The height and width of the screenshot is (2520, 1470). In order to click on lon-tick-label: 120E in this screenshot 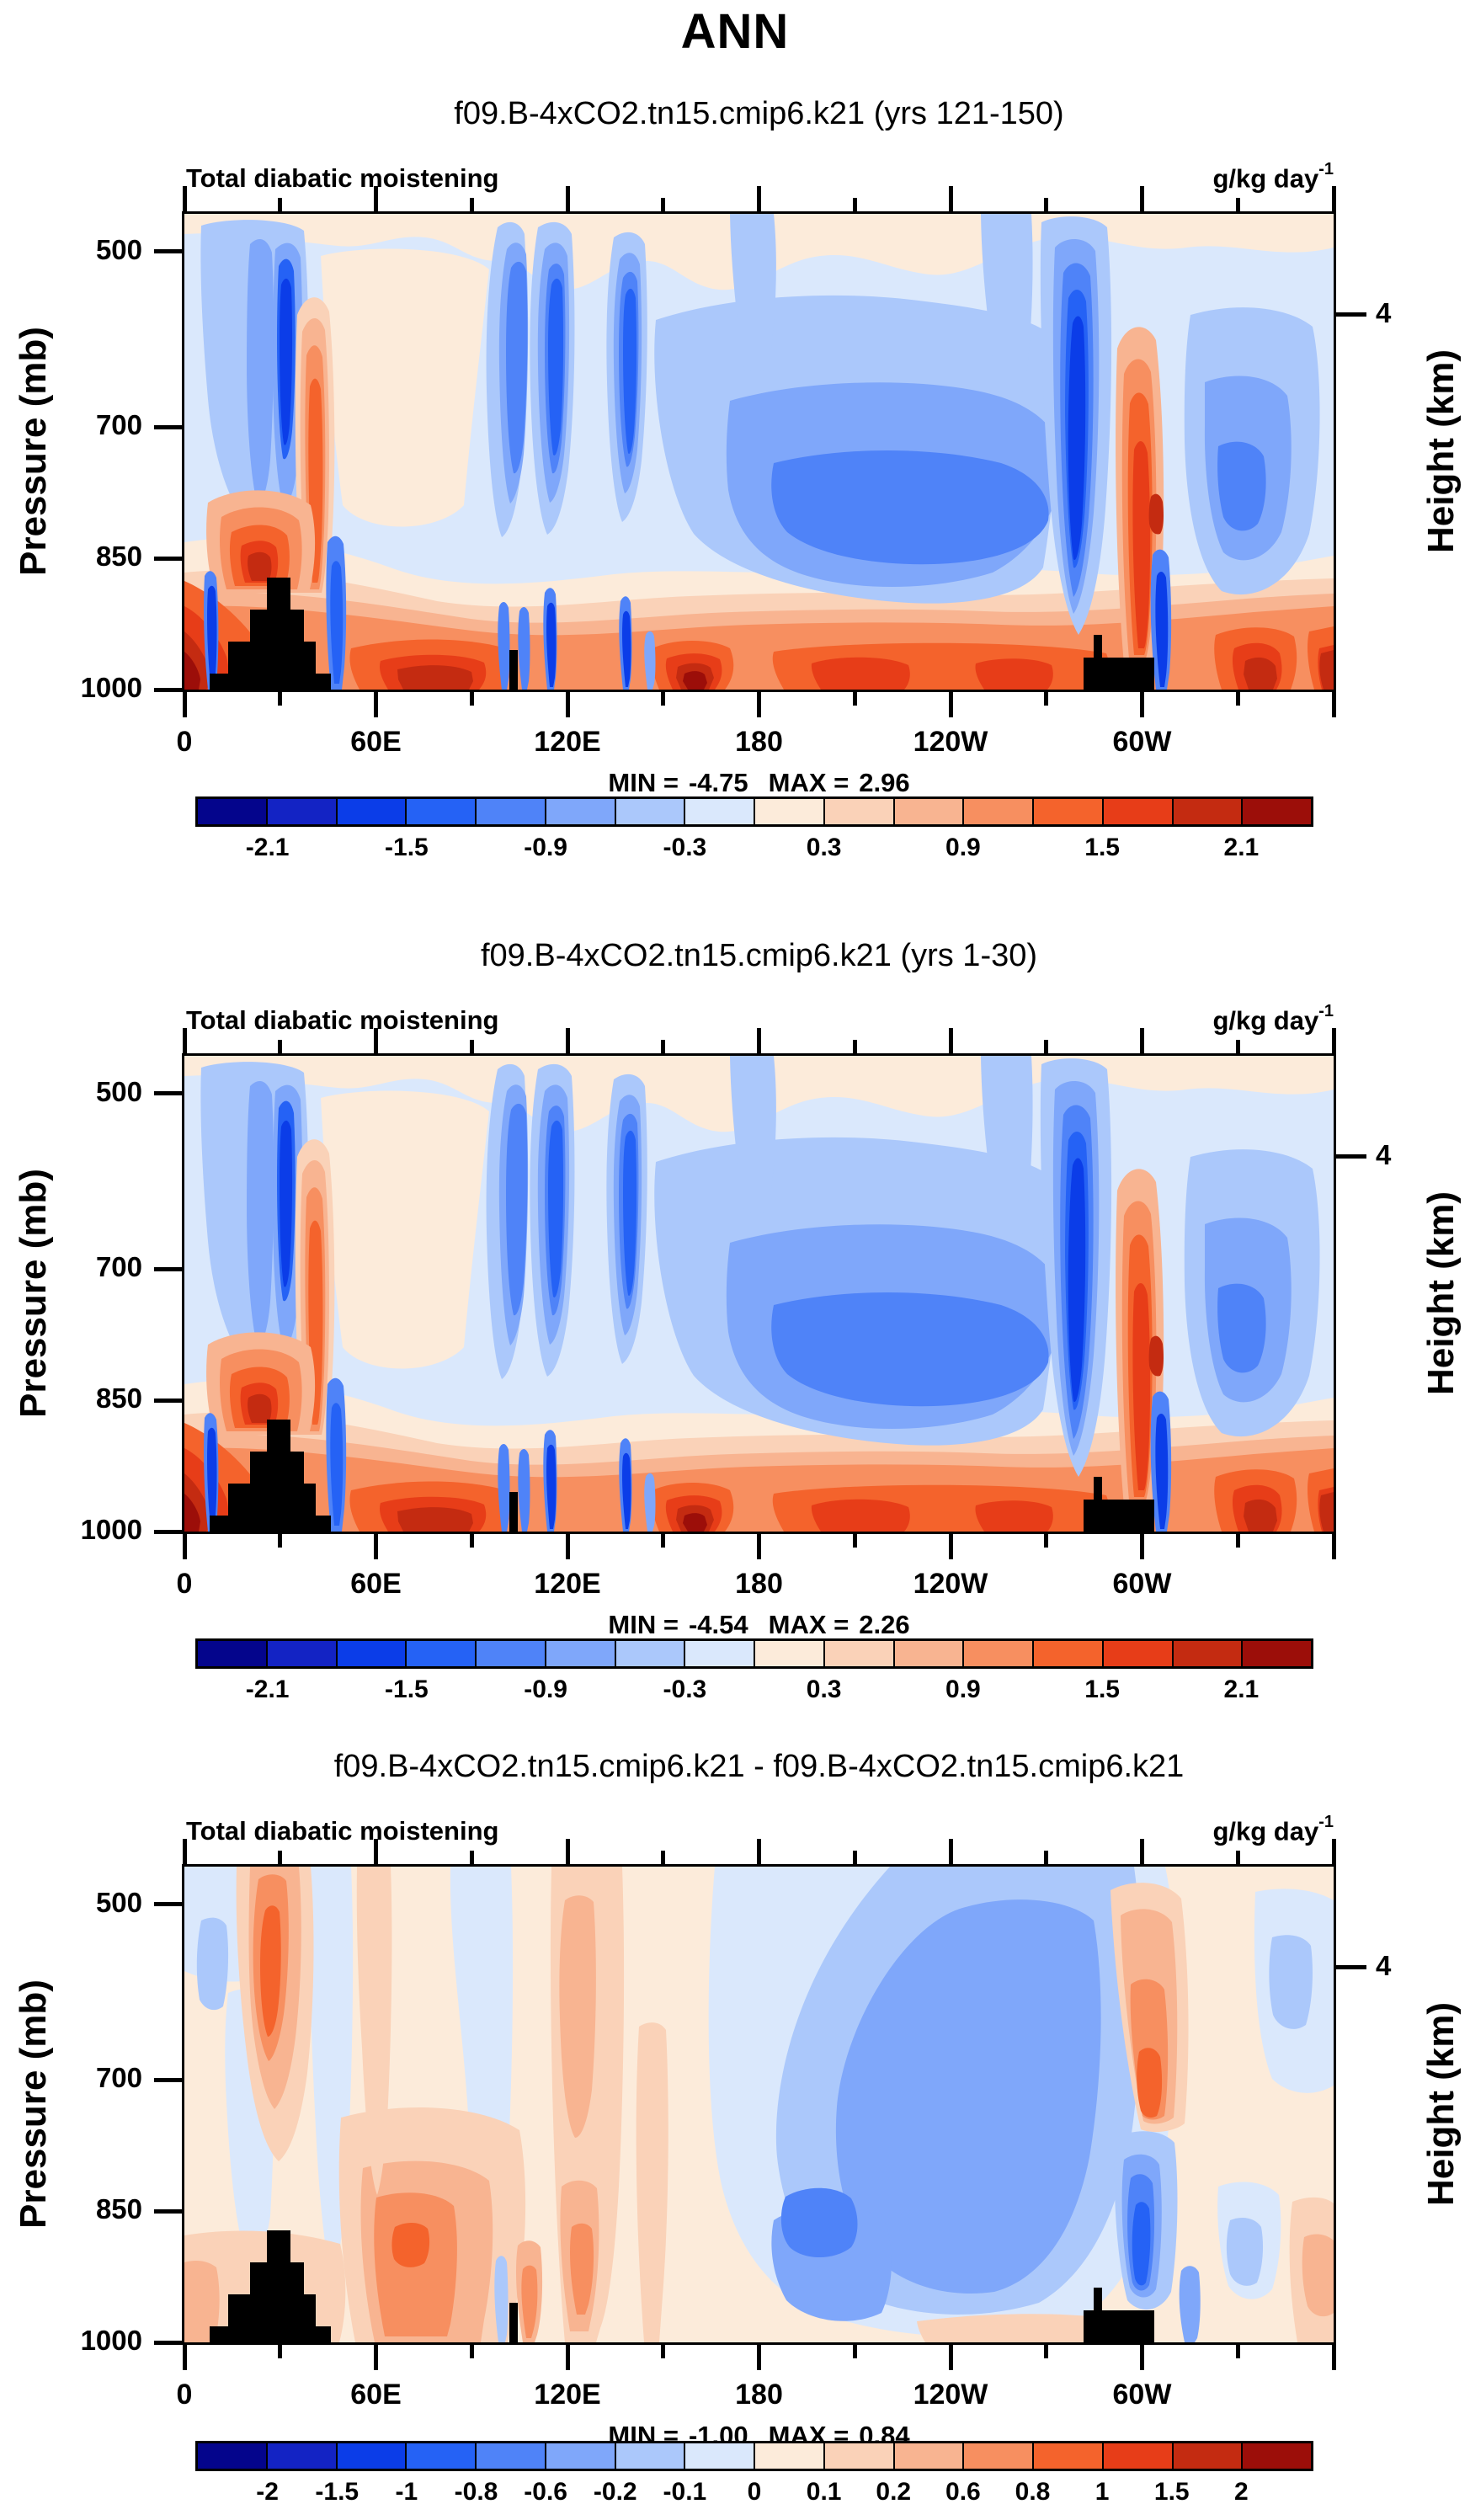, I will do `click(567, 1584)`.